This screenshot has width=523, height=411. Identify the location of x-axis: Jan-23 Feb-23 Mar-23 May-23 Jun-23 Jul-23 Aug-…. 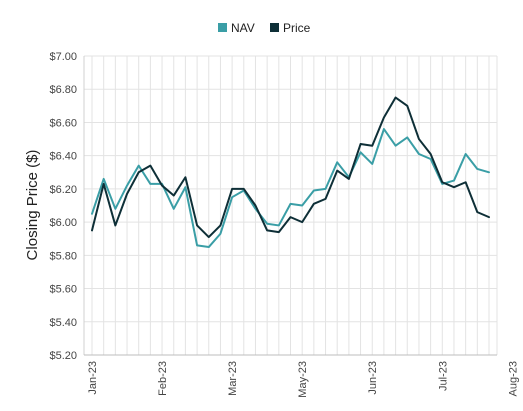
(303, 379).